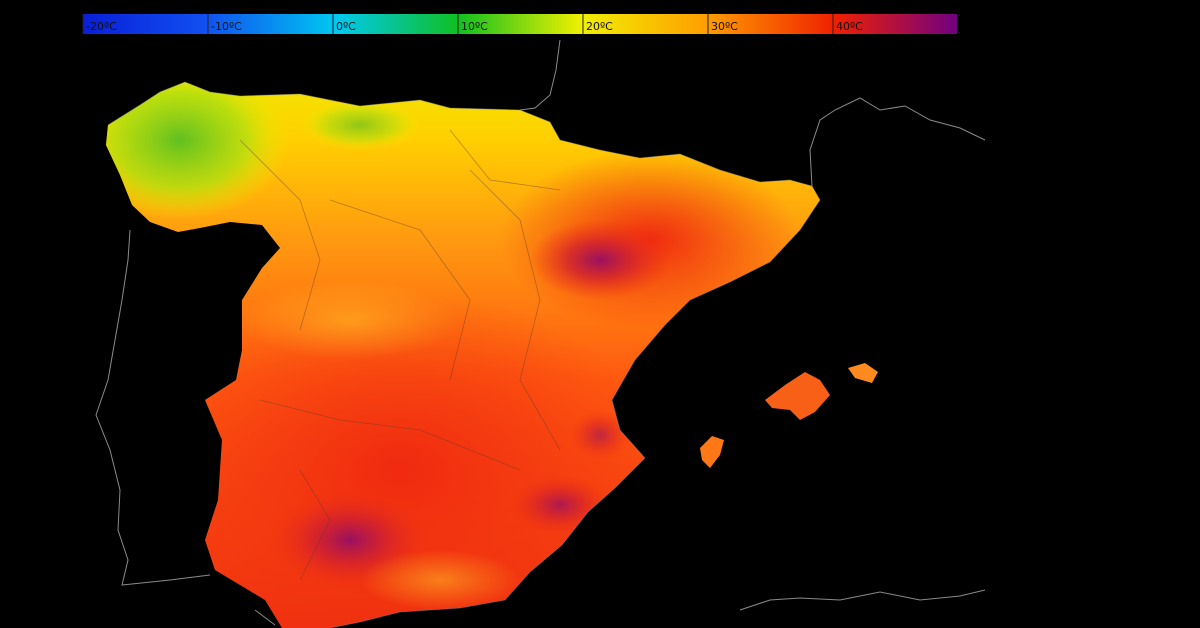 The image size is (1200, 628). Describe the element at coordinates (226, 26) in the screenshot. I see `legend-tick-label: -10ºC` at that location.